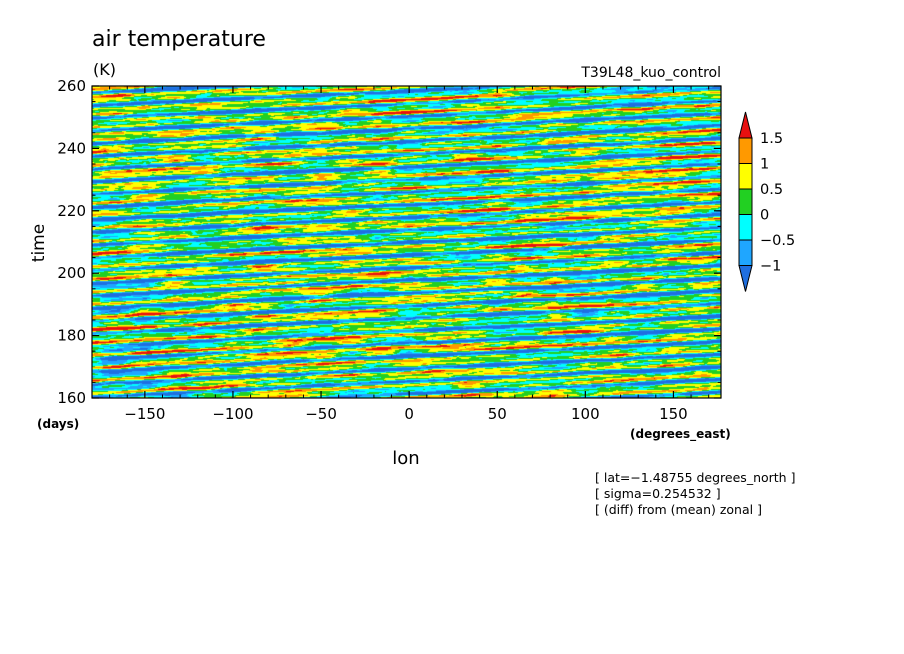 This screenshot has width=904, height=654. I want to click on y-tick-label: 180, so click(71, 336).